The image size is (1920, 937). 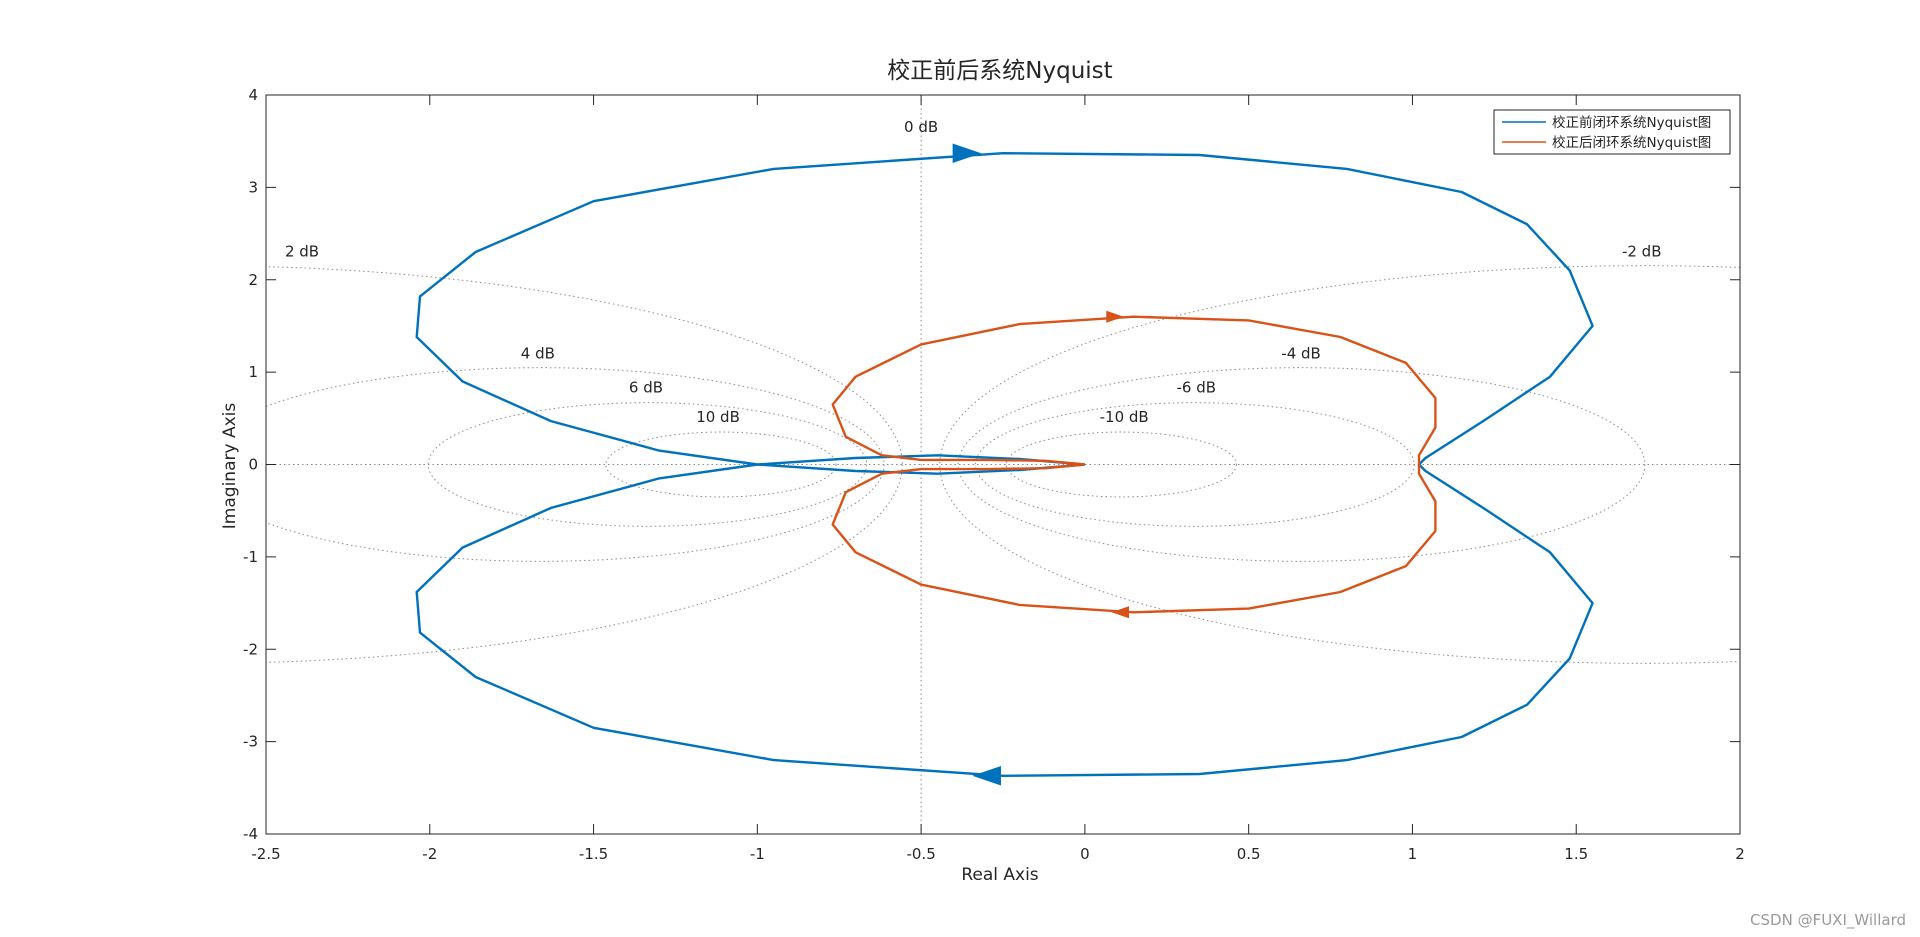 I want to click on y-tick-label: 0, so click(x=253, y=465).